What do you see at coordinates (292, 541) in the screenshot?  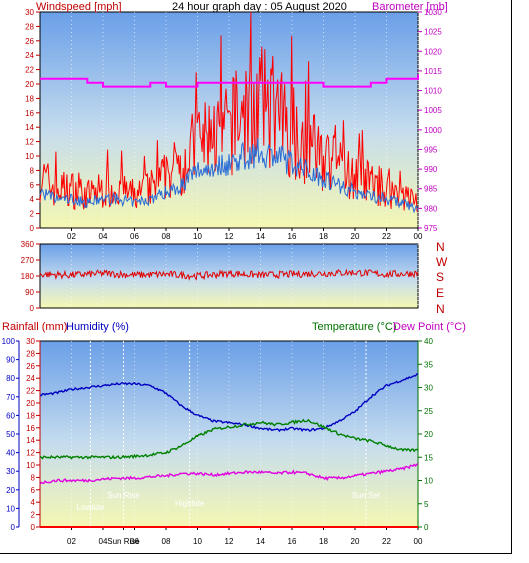 I see `climate-x-tick-label: 16` at bounding box center [292, 541].